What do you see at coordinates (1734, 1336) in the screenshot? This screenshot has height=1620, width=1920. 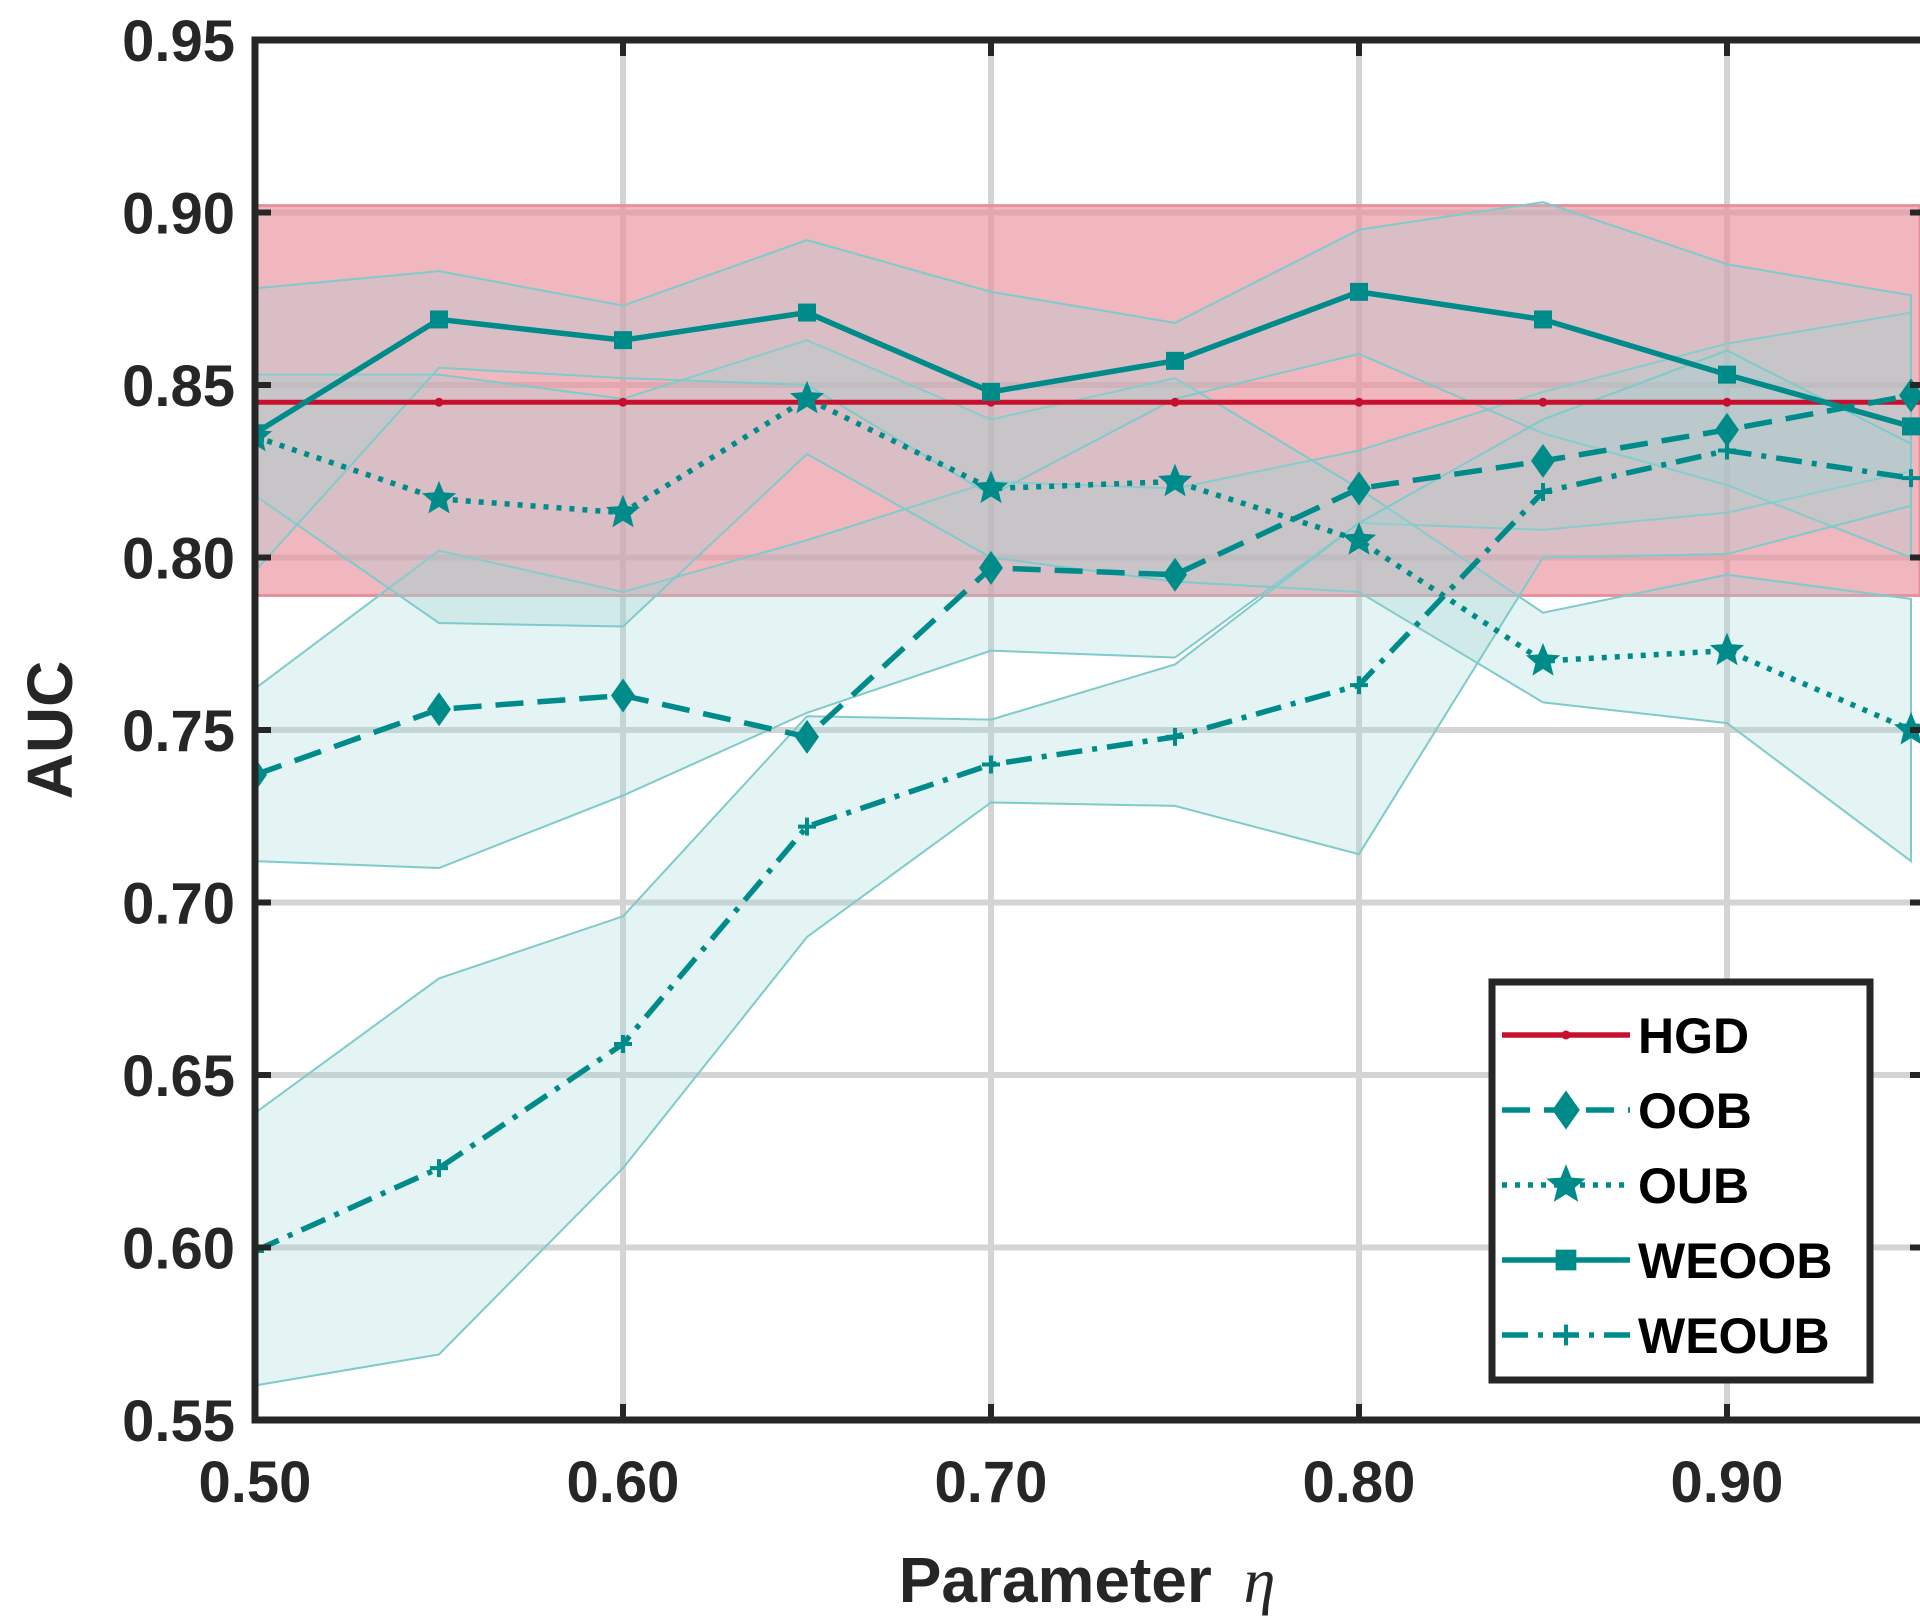 I see `legend-label-weoub: WEOUB` at bounding box center [1734, 1336].